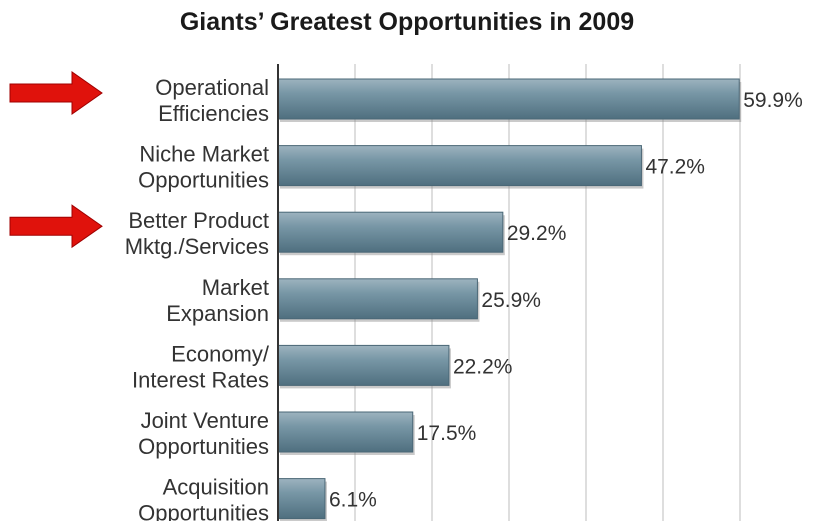  What do you see at coordinates (447, 433) in the screenshot?
I see `value-label: 17.5%` at bounding box center [447, 433].